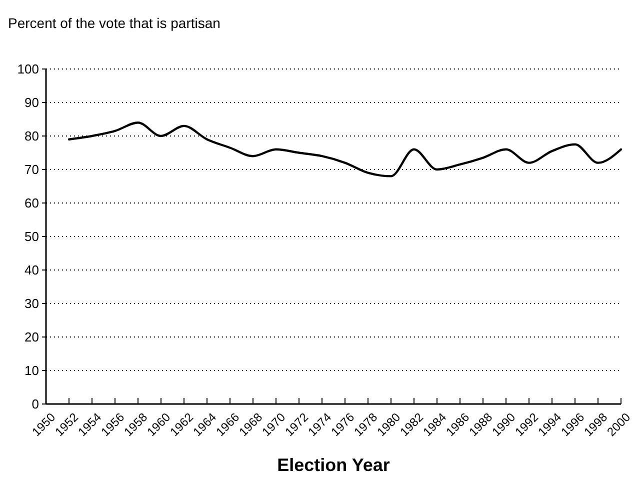 This screenshot has height=483, width=638. What do you see at coordinates (31, 337) in the screenshot?
I see `y-tick-label: 20` at bounding box center [31, 337].